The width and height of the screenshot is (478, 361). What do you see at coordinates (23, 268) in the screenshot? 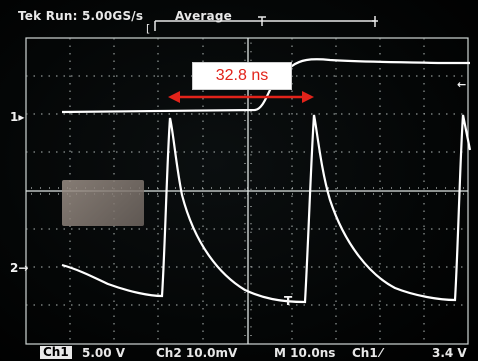
I see `ch2-marker-arrow-icon: →` at bounding box center [23, 268].